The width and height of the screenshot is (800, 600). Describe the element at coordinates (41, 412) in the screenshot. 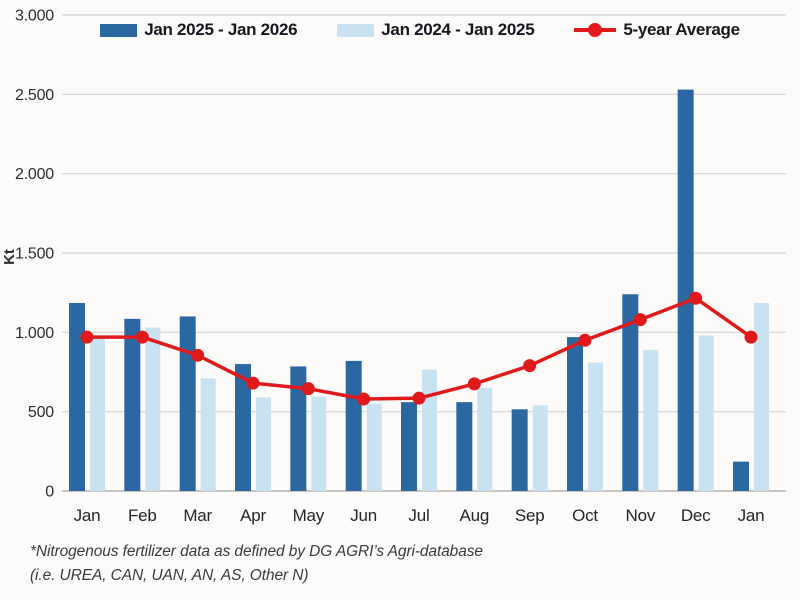

I see `y-tick-label: 500` at that location.